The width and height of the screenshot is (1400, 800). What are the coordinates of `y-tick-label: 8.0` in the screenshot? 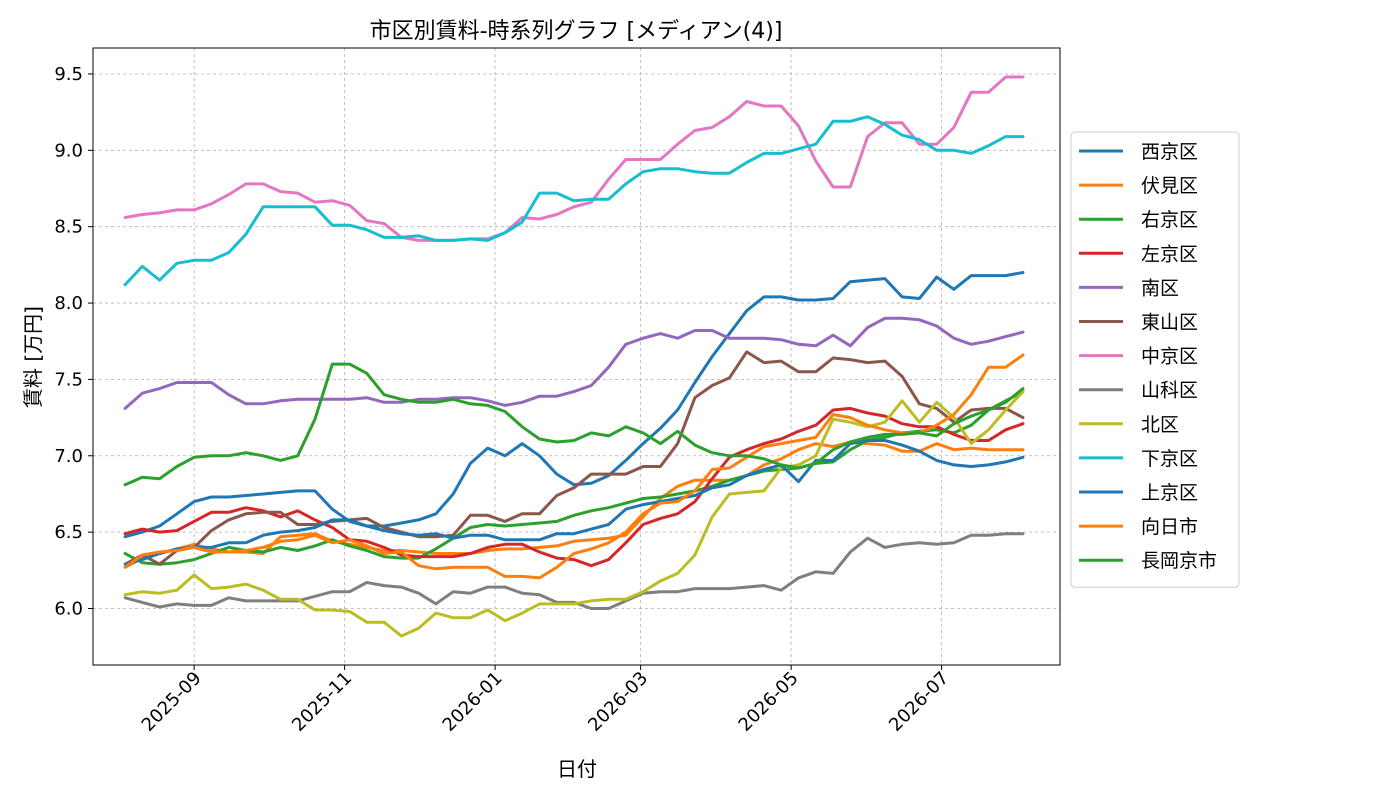 It's located at (68, 303).